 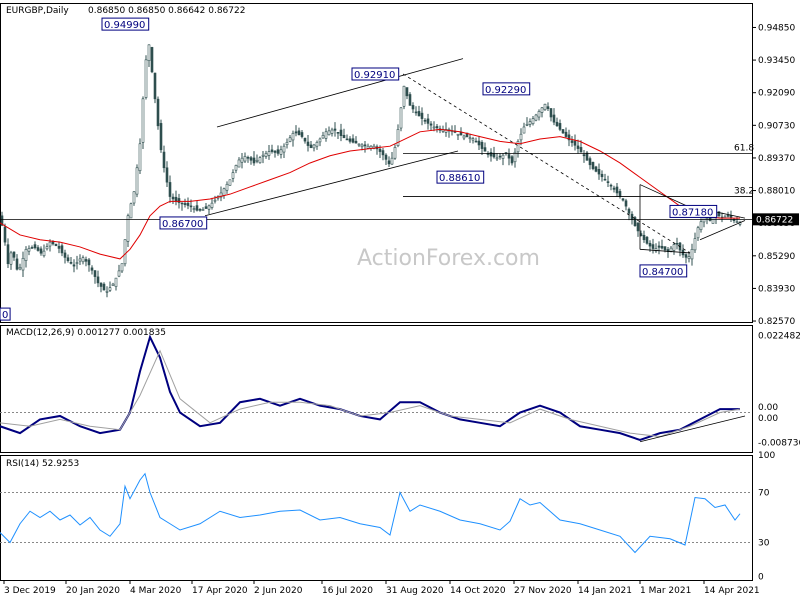 I want to click on trendline, so click(x=340, y=93).